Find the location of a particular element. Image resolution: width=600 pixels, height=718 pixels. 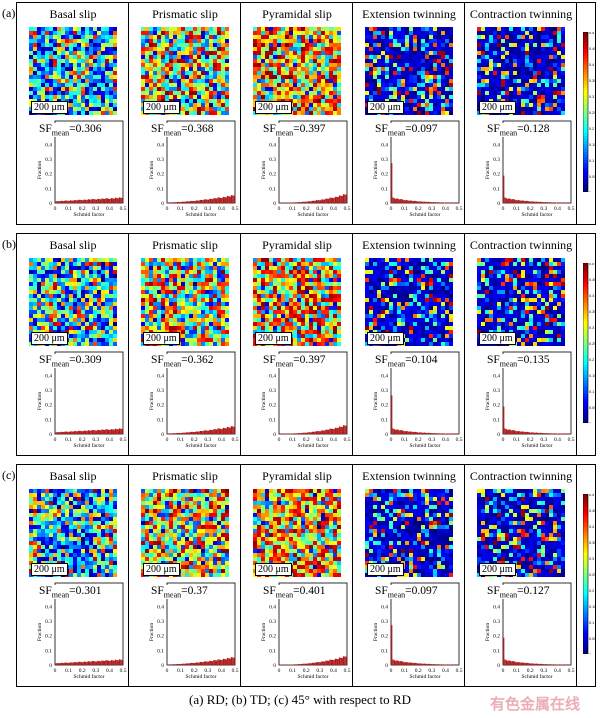

y-tick-label: 0 is located at coordinates (162, 204).